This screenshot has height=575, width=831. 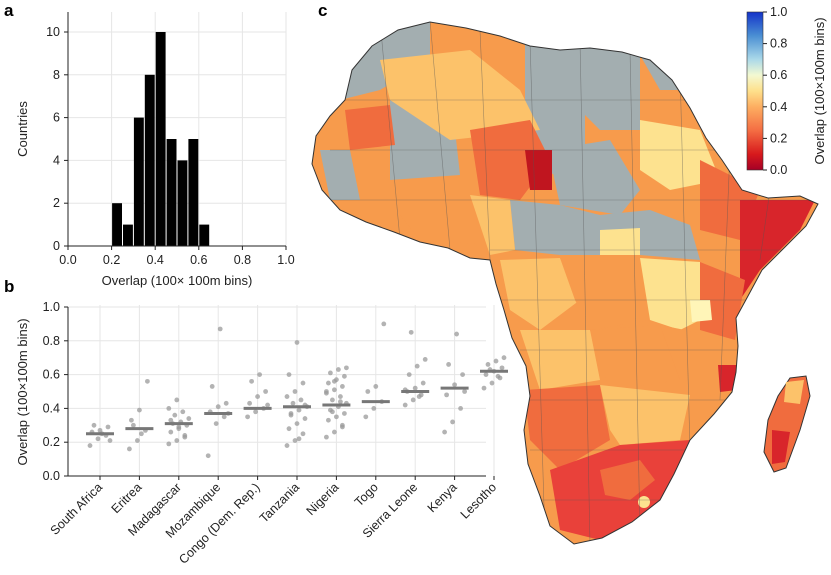 I want to click on strip-category-label: Lesotho, so click(x=478, y=500).